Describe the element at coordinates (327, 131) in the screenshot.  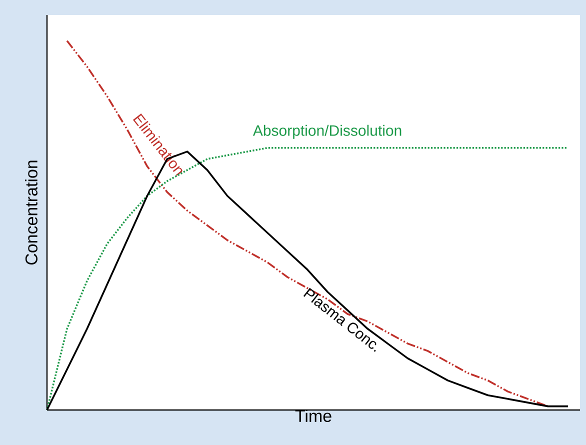
I see `series-label: Absorption/Dissolution` at that location.